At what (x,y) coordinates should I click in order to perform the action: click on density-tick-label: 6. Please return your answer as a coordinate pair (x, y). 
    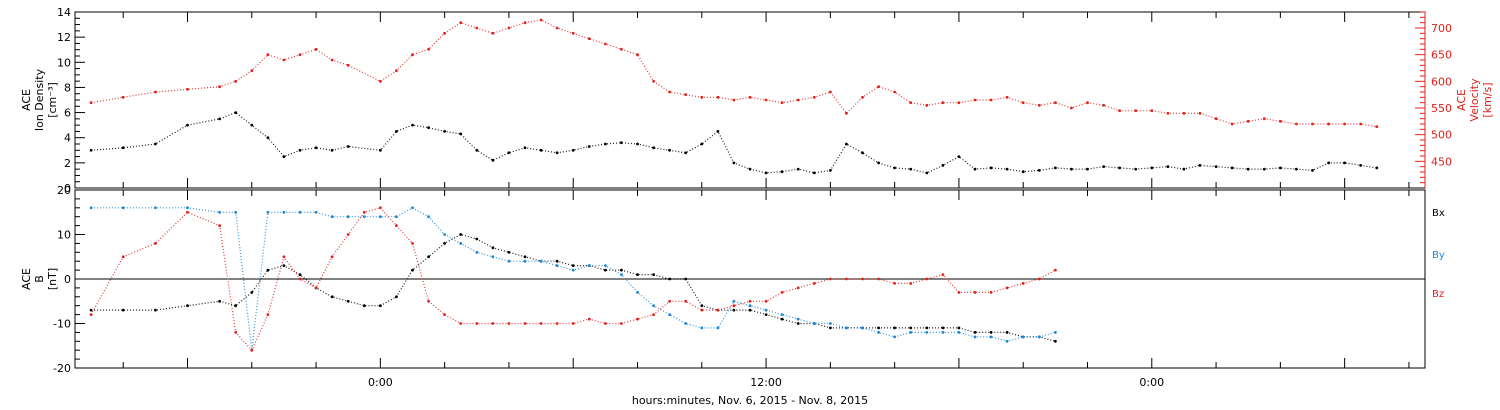
    Looking at the image, I should click on (67, 113).